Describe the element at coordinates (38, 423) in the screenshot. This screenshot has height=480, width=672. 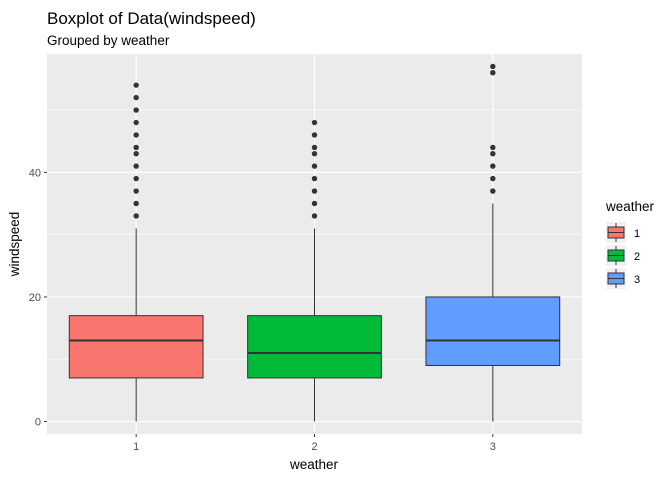
I see `y-tick-label: 0` at that location.